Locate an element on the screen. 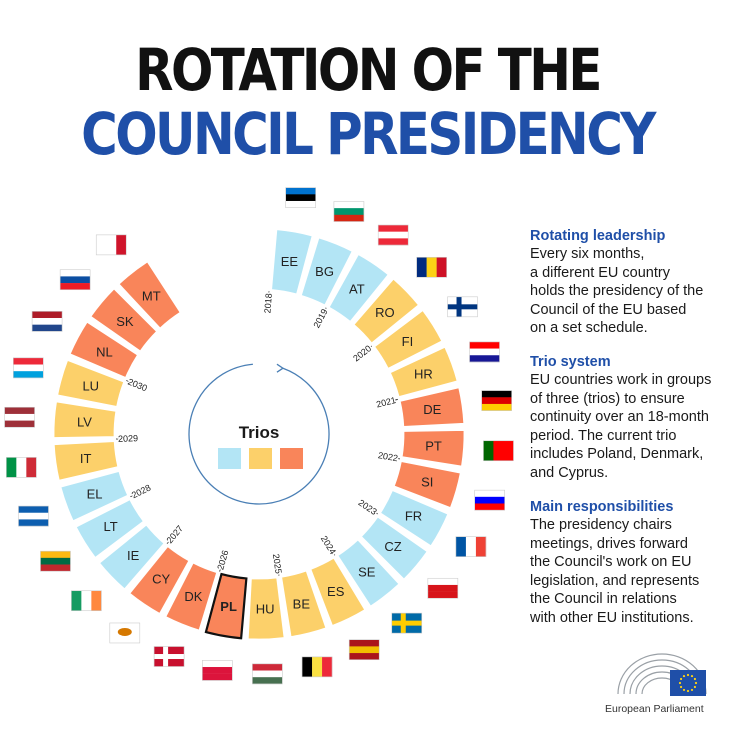 The image size is (735, 730). title-line-1: ROTATION OF THE is located at coordinates (368, 70).